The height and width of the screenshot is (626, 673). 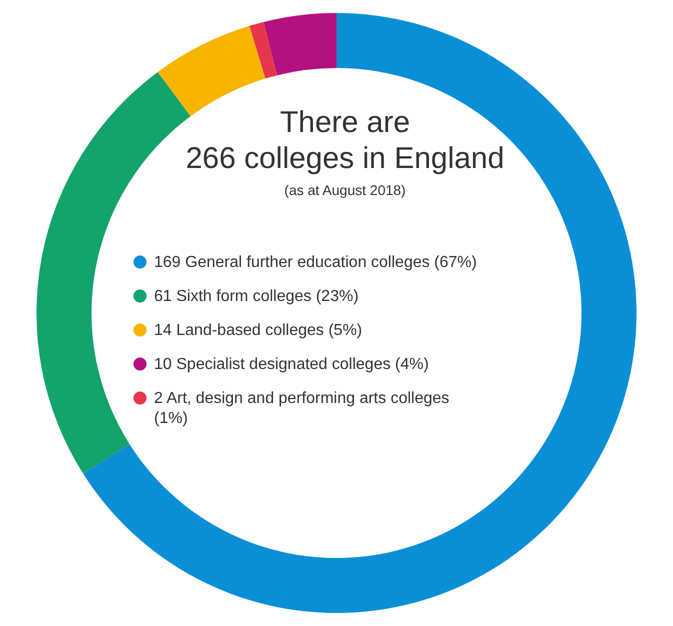 What do you see at coordinates (345, 190) in the screenshot?
I see `text: (as at August 2018)` at bounding box center [345, 190].